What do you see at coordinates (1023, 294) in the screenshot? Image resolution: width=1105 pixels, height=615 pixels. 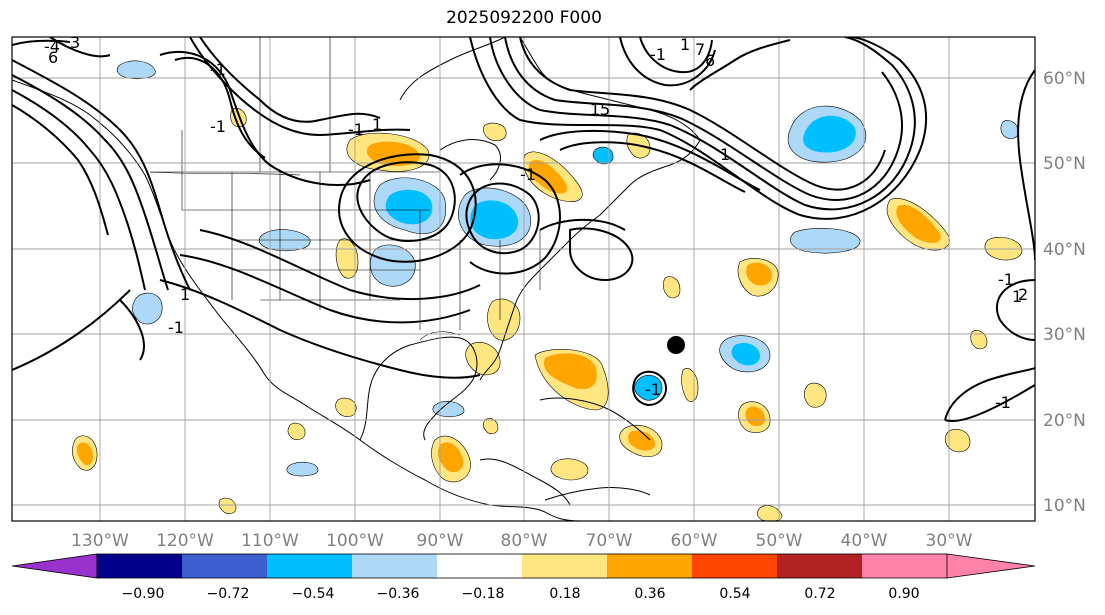 I see `contour-label: 2` at bounding box center [1023, 294].